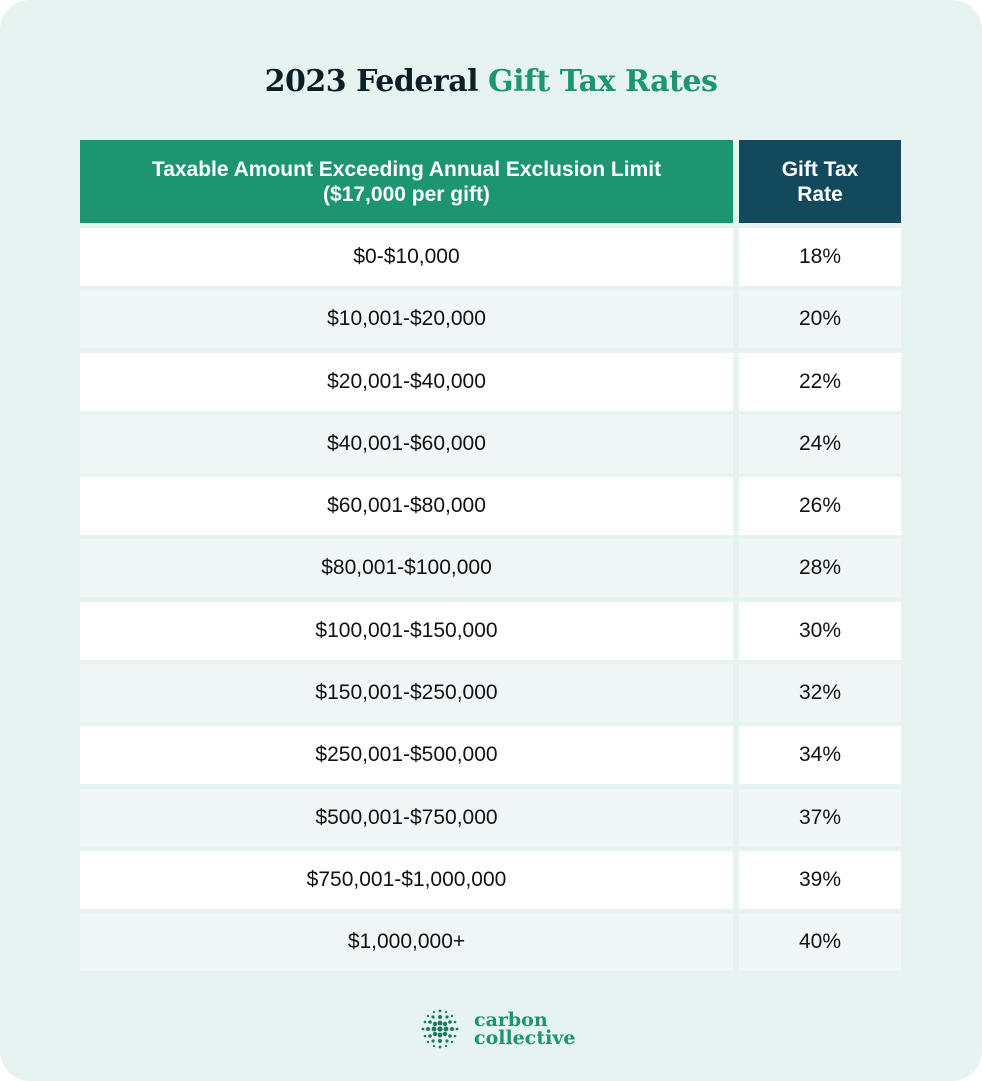 The image size is (982, 1081). I want to click on table-row: $0-$10,000 18%, so click(490, 257).